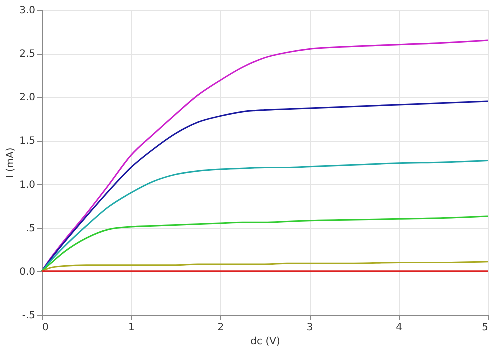 This screenshot has height=362, width=499. What do you see at coordinates (11, 163) in the screenshot?
I see `y-axis-title: I (mA)` at bounding box center [11, 163].